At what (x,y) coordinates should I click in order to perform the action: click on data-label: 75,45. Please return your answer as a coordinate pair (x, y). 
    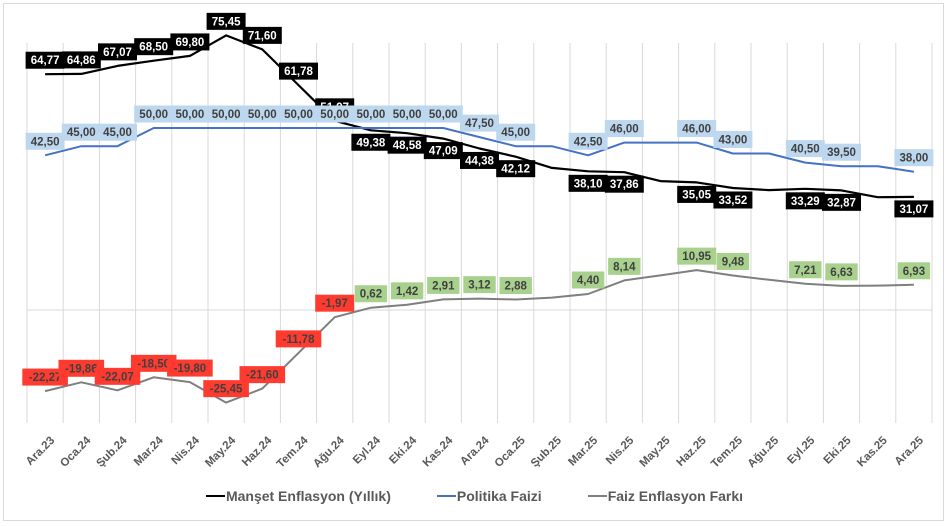
    Looking at the image, I should click on (226, 22).